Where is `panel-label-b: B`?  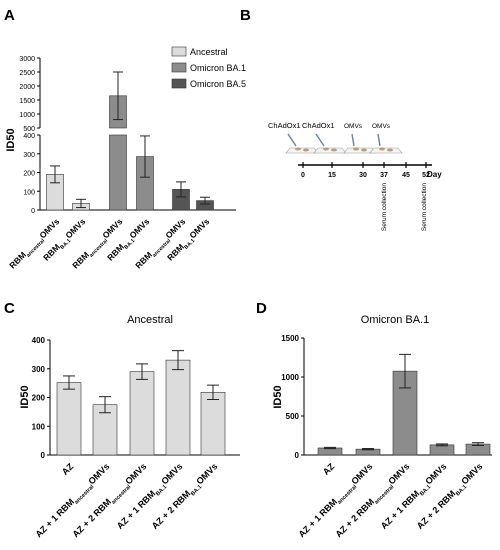 panel-label-b: B is located at coordinates (245, 15).